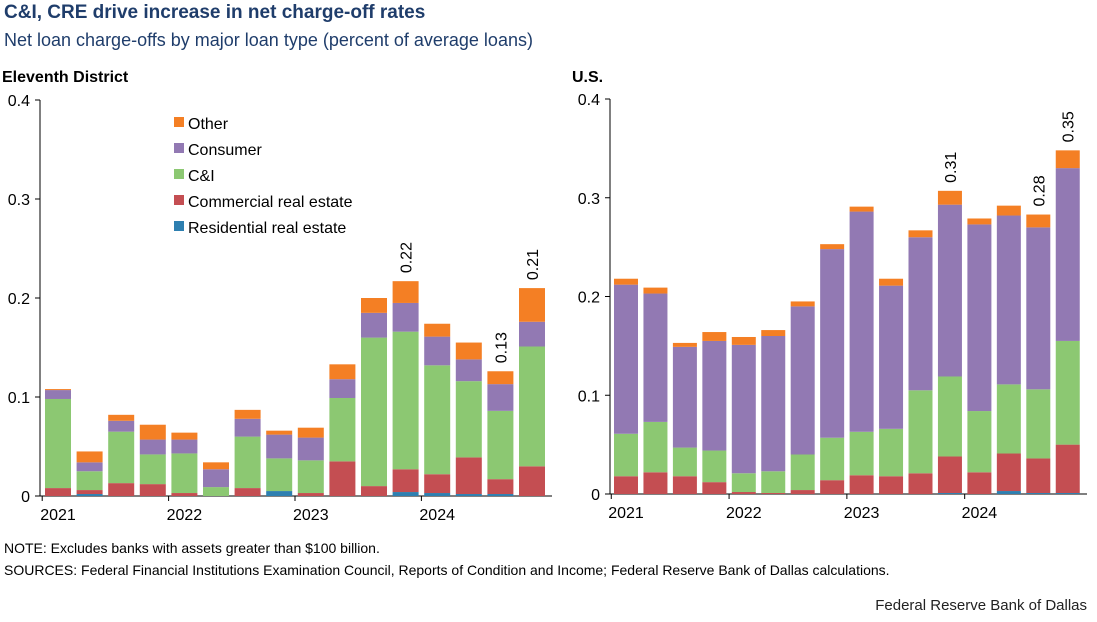 Image resolution: width=1097 pixels, height=622 pixels. What do you see at coordinates (595, 495) in the screenshot?
I see `y-tick-label: 0` at bounding box center [595, 495].